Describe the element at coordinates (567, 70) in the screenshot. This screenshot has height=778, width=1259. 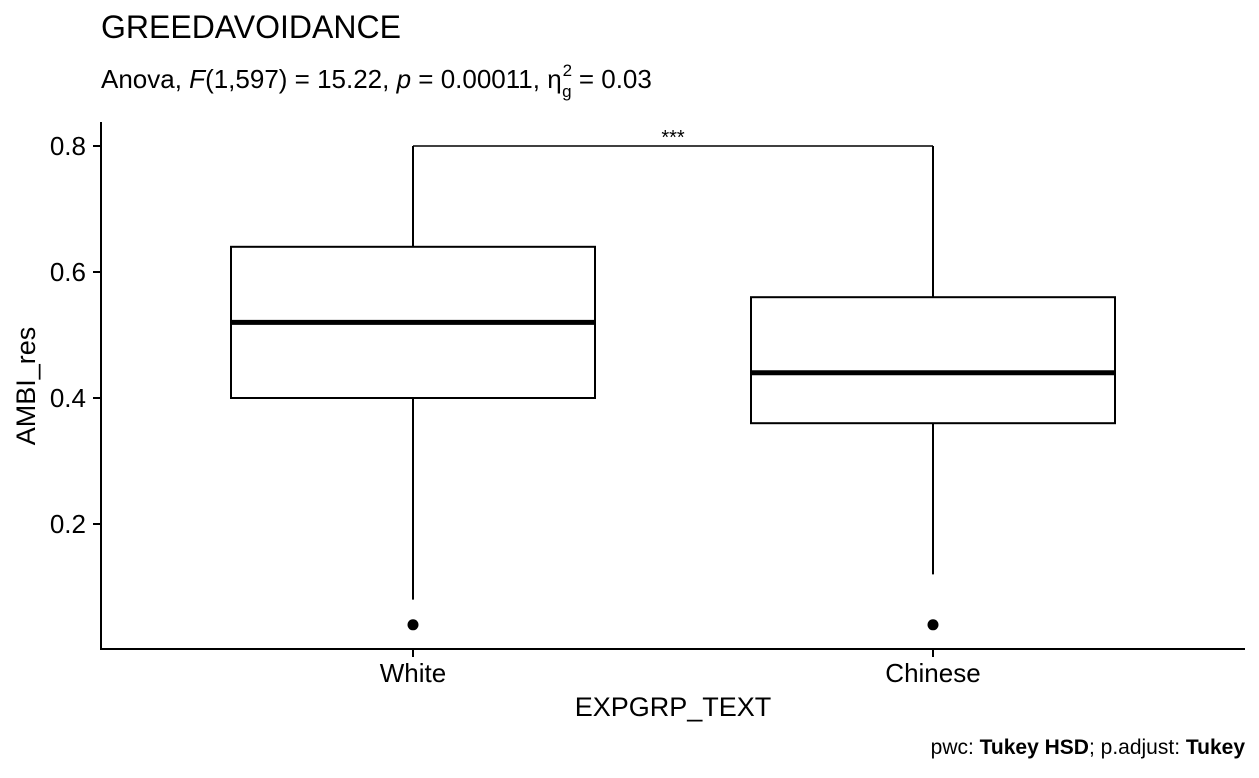
I see `subtitle-eta-superscript: 2` at that location.